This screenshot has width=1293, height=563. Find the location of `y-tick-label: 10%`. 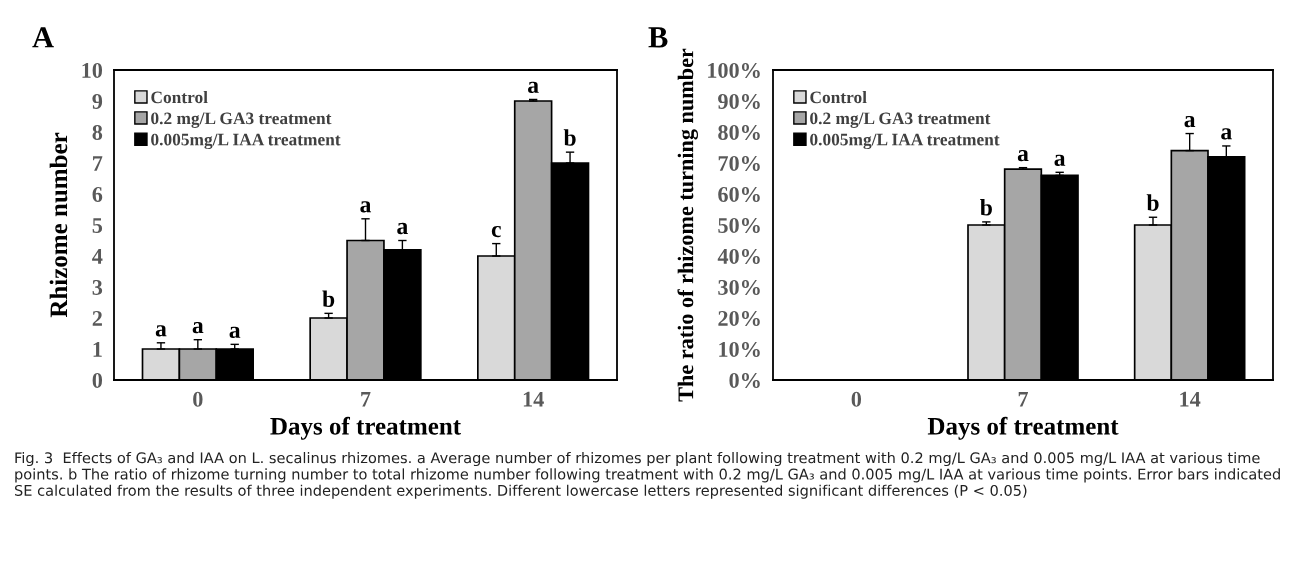

y-tick-label: 10% is located at coordinates (739, 349).